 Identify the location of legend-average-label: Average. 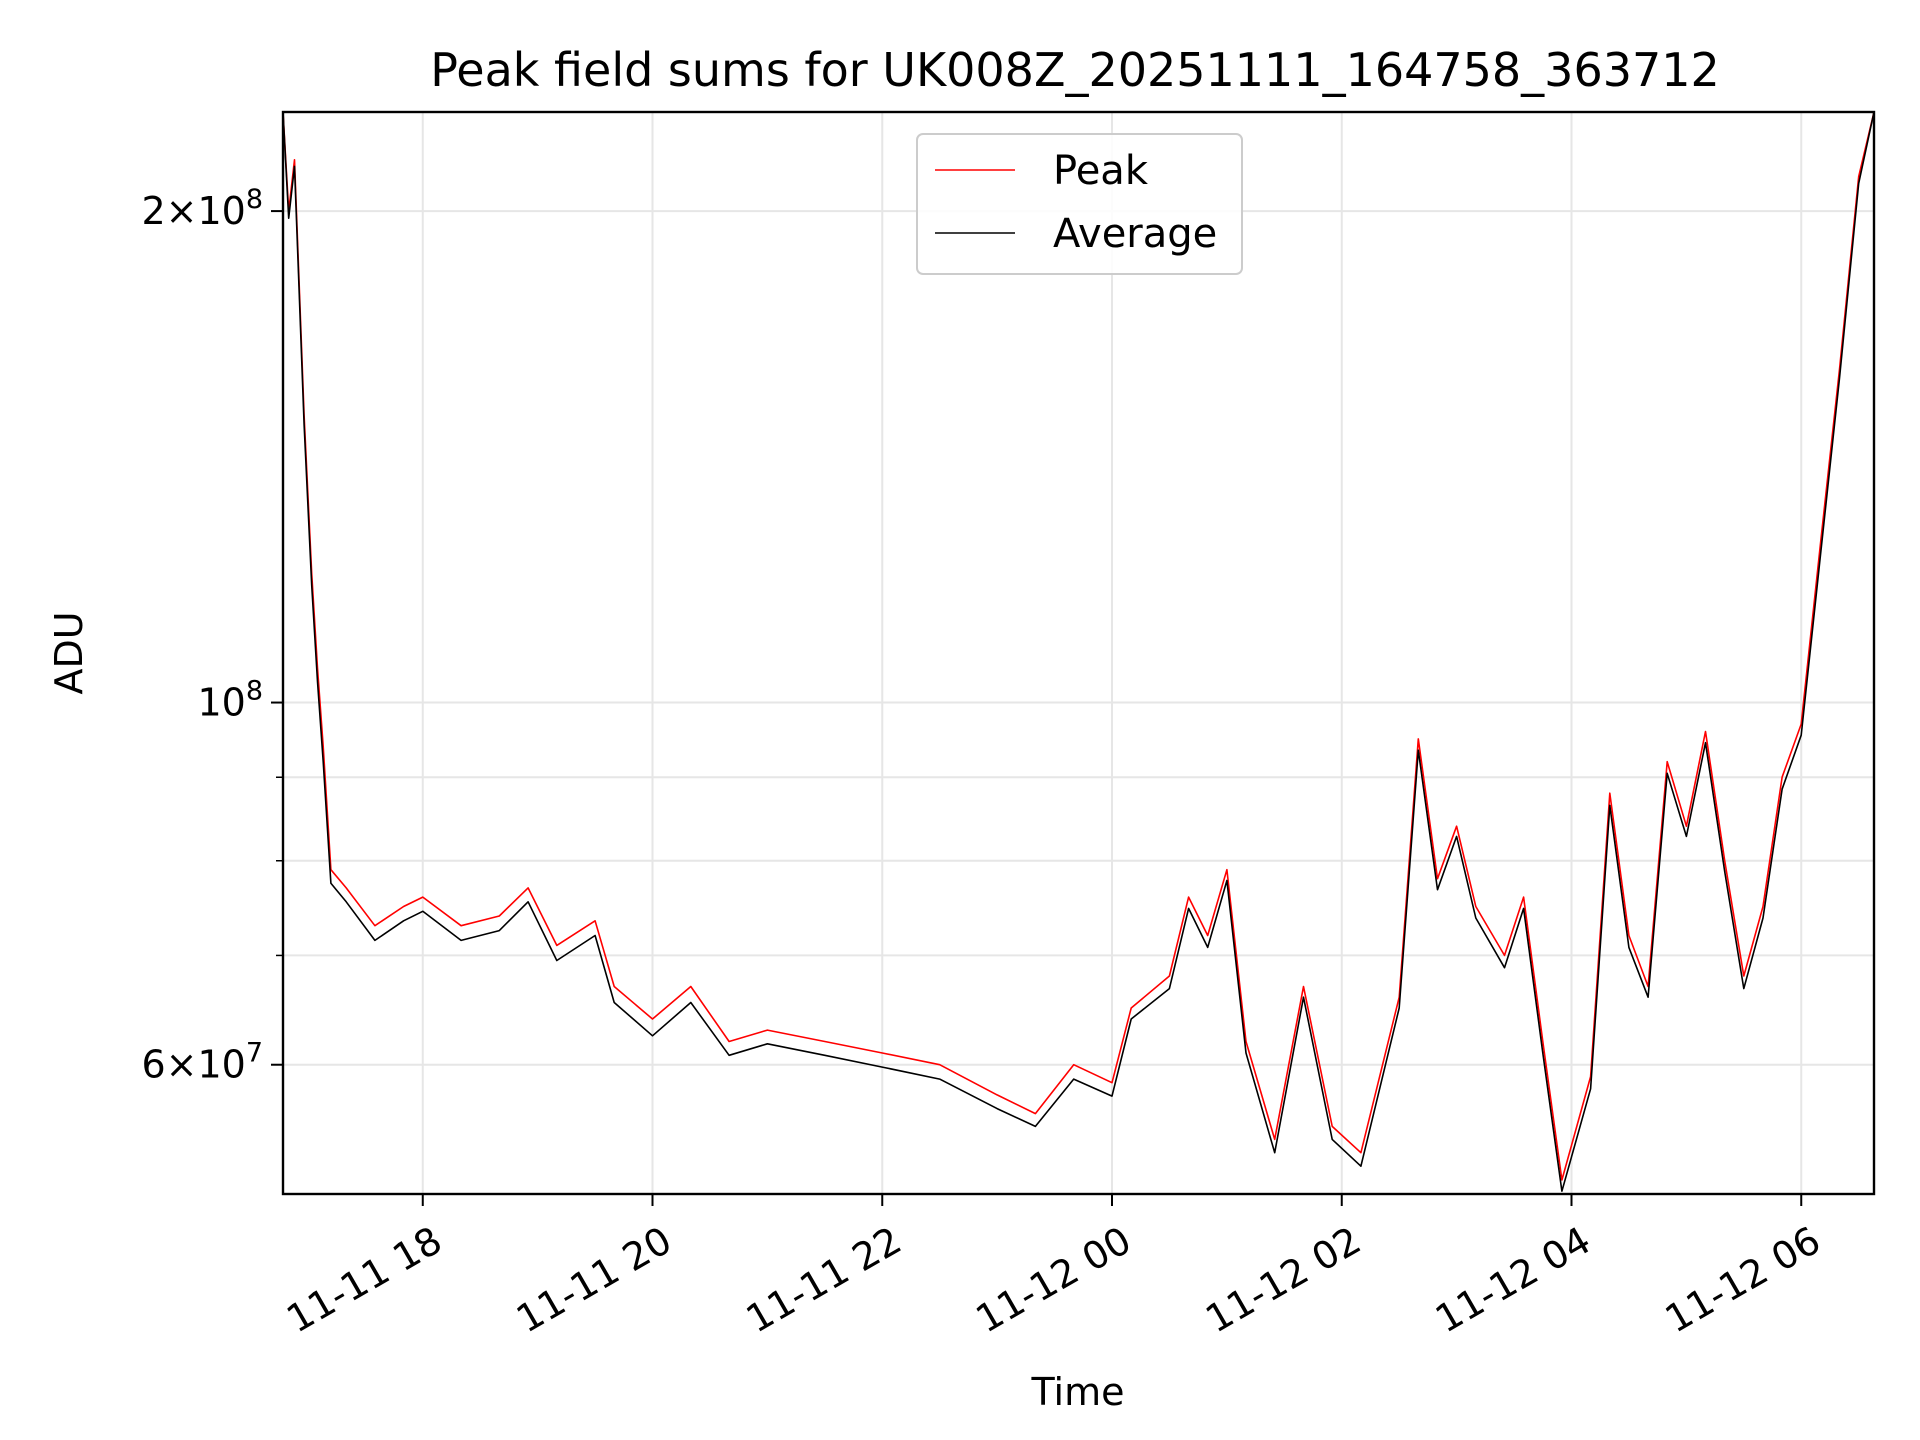
(1135, 234).